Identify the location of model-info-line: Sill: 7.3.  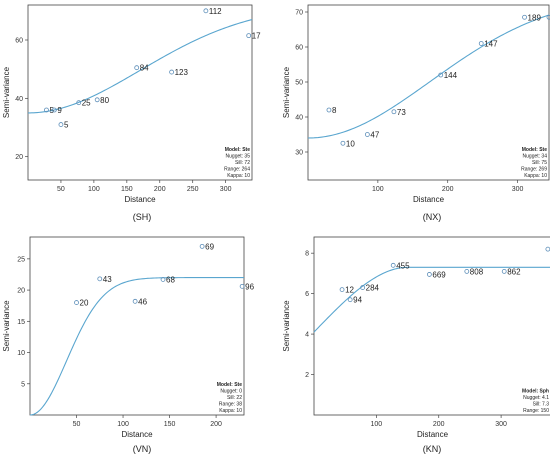
(541, 405).